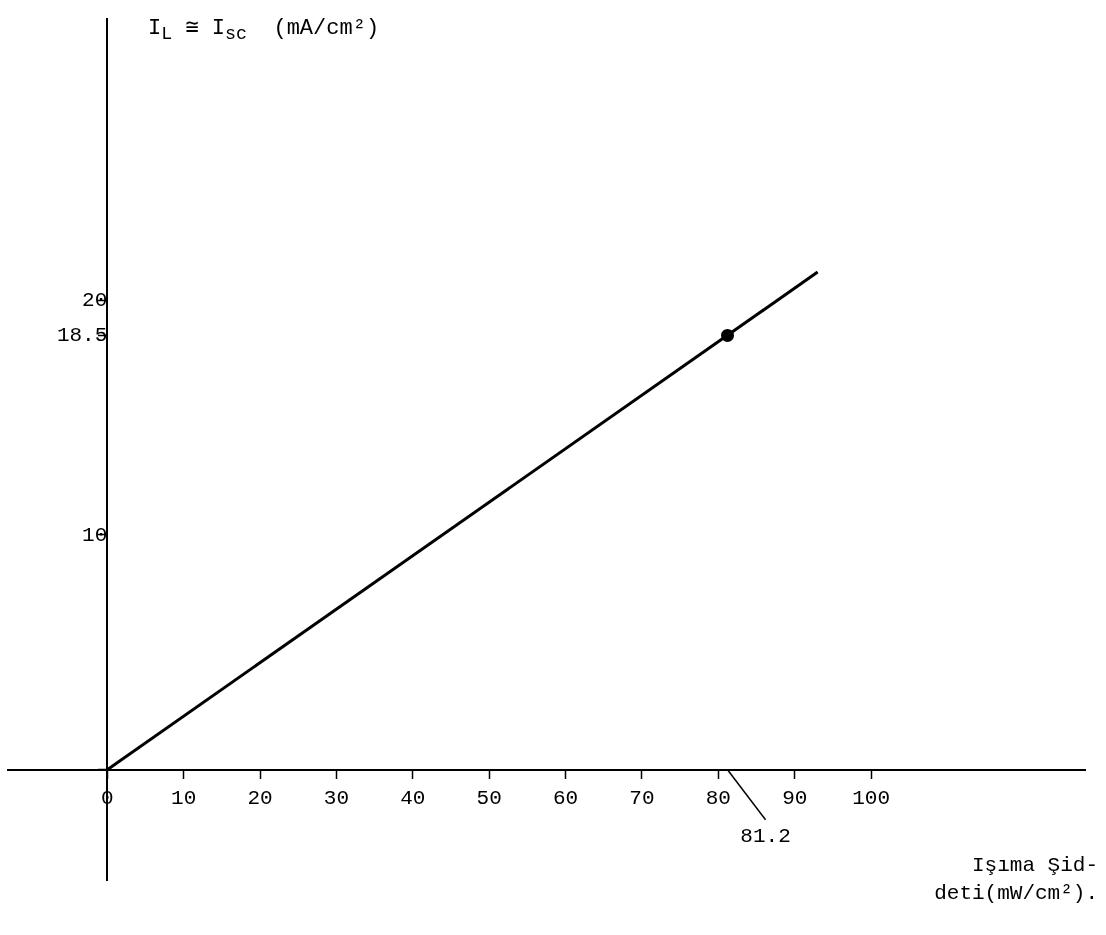  What do you see at coordinates (489, 798) in the screenshot?
I see `x-tick-label: 50` at bounding box center [489, 798].